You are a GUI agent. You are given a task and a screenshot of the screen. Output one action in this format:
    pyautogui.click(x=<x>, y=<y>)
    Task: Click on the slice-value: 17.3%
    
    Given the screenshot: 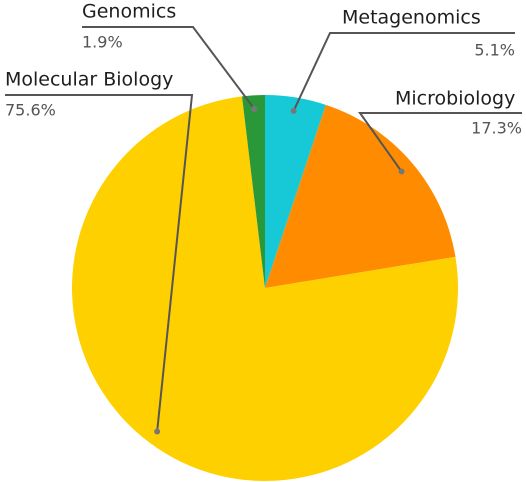 What is the action you would take?
    pyautogui.click(x=496, y=128)
    